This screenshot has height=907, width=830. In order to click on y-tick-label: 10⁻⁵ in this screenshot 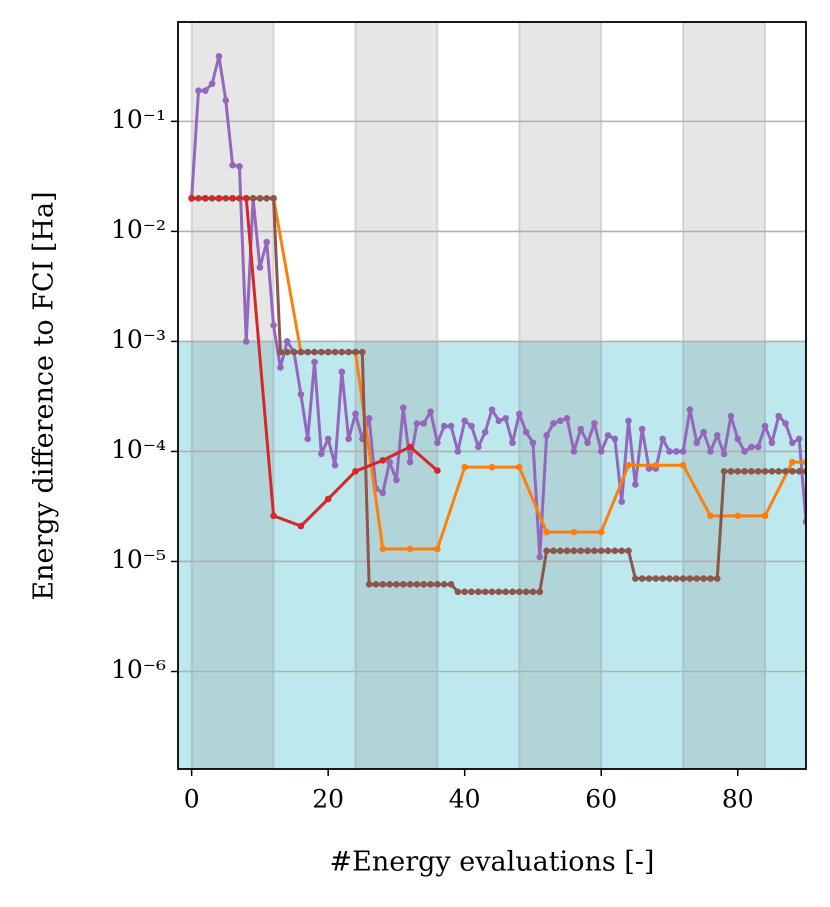, I will do `click(138, 559)`.